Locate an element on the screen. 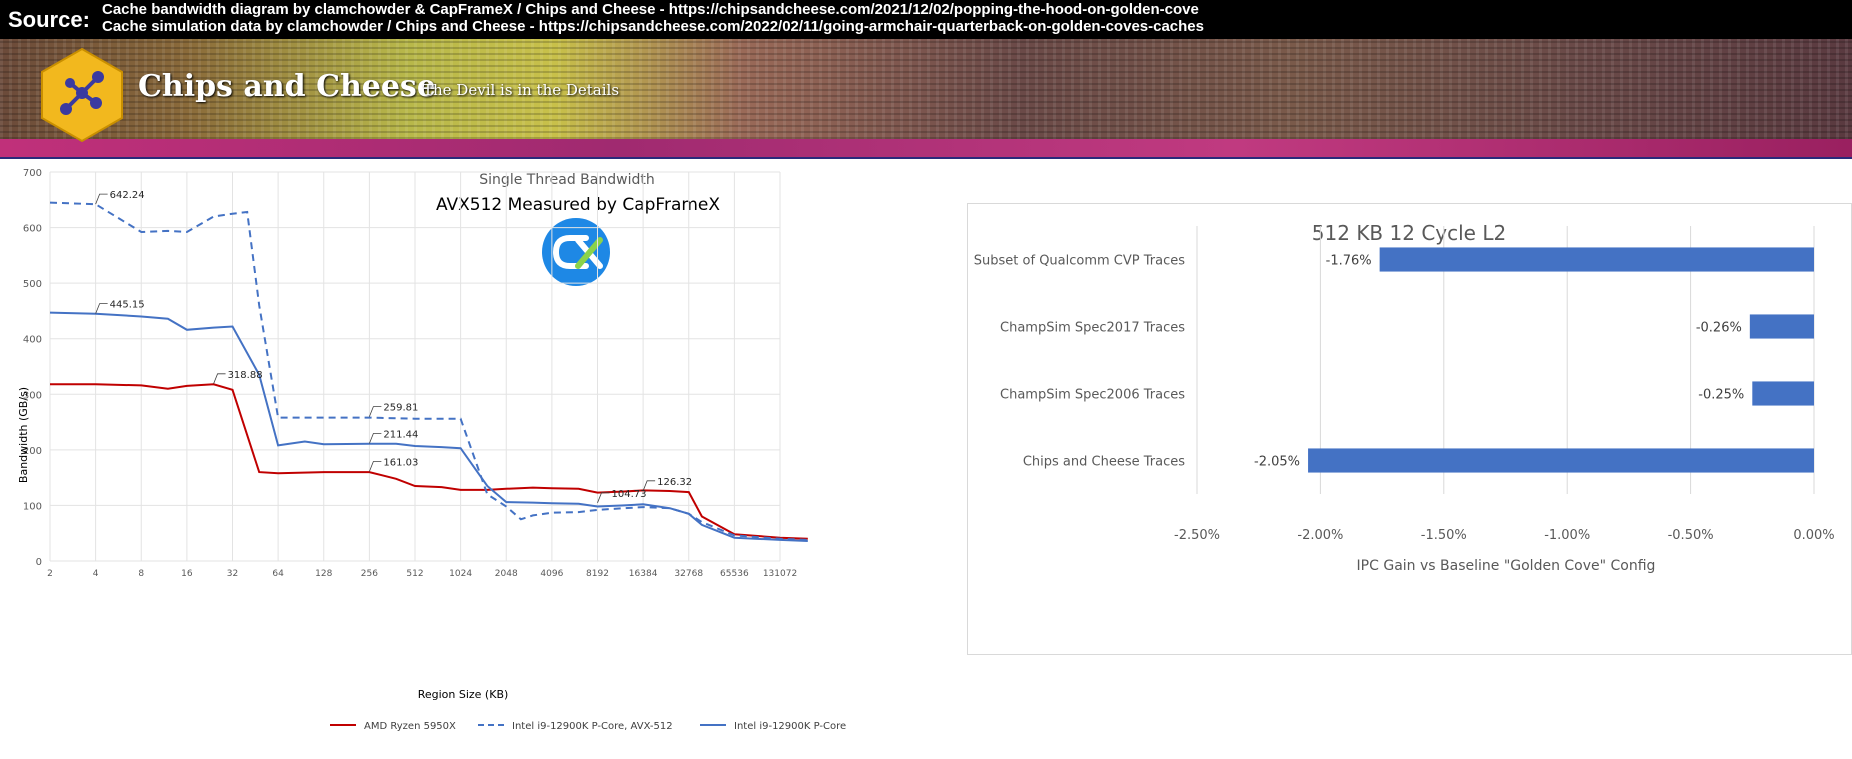 Image resolution: width=1852 pixels, height=759 pixels. data-label: 259.81 is located at coordinates (400, 408).